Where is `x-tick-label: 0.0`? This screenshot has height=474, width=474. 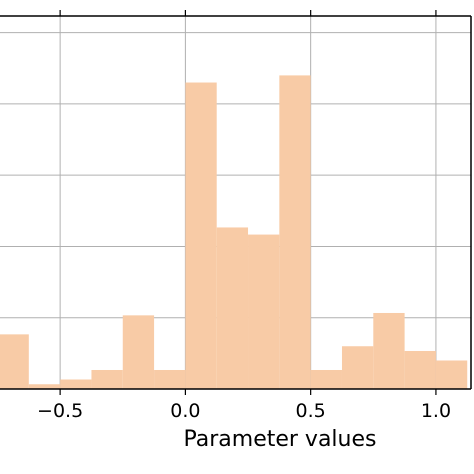
x-tick-label: 0.0 is located at coordinates (185, 411).